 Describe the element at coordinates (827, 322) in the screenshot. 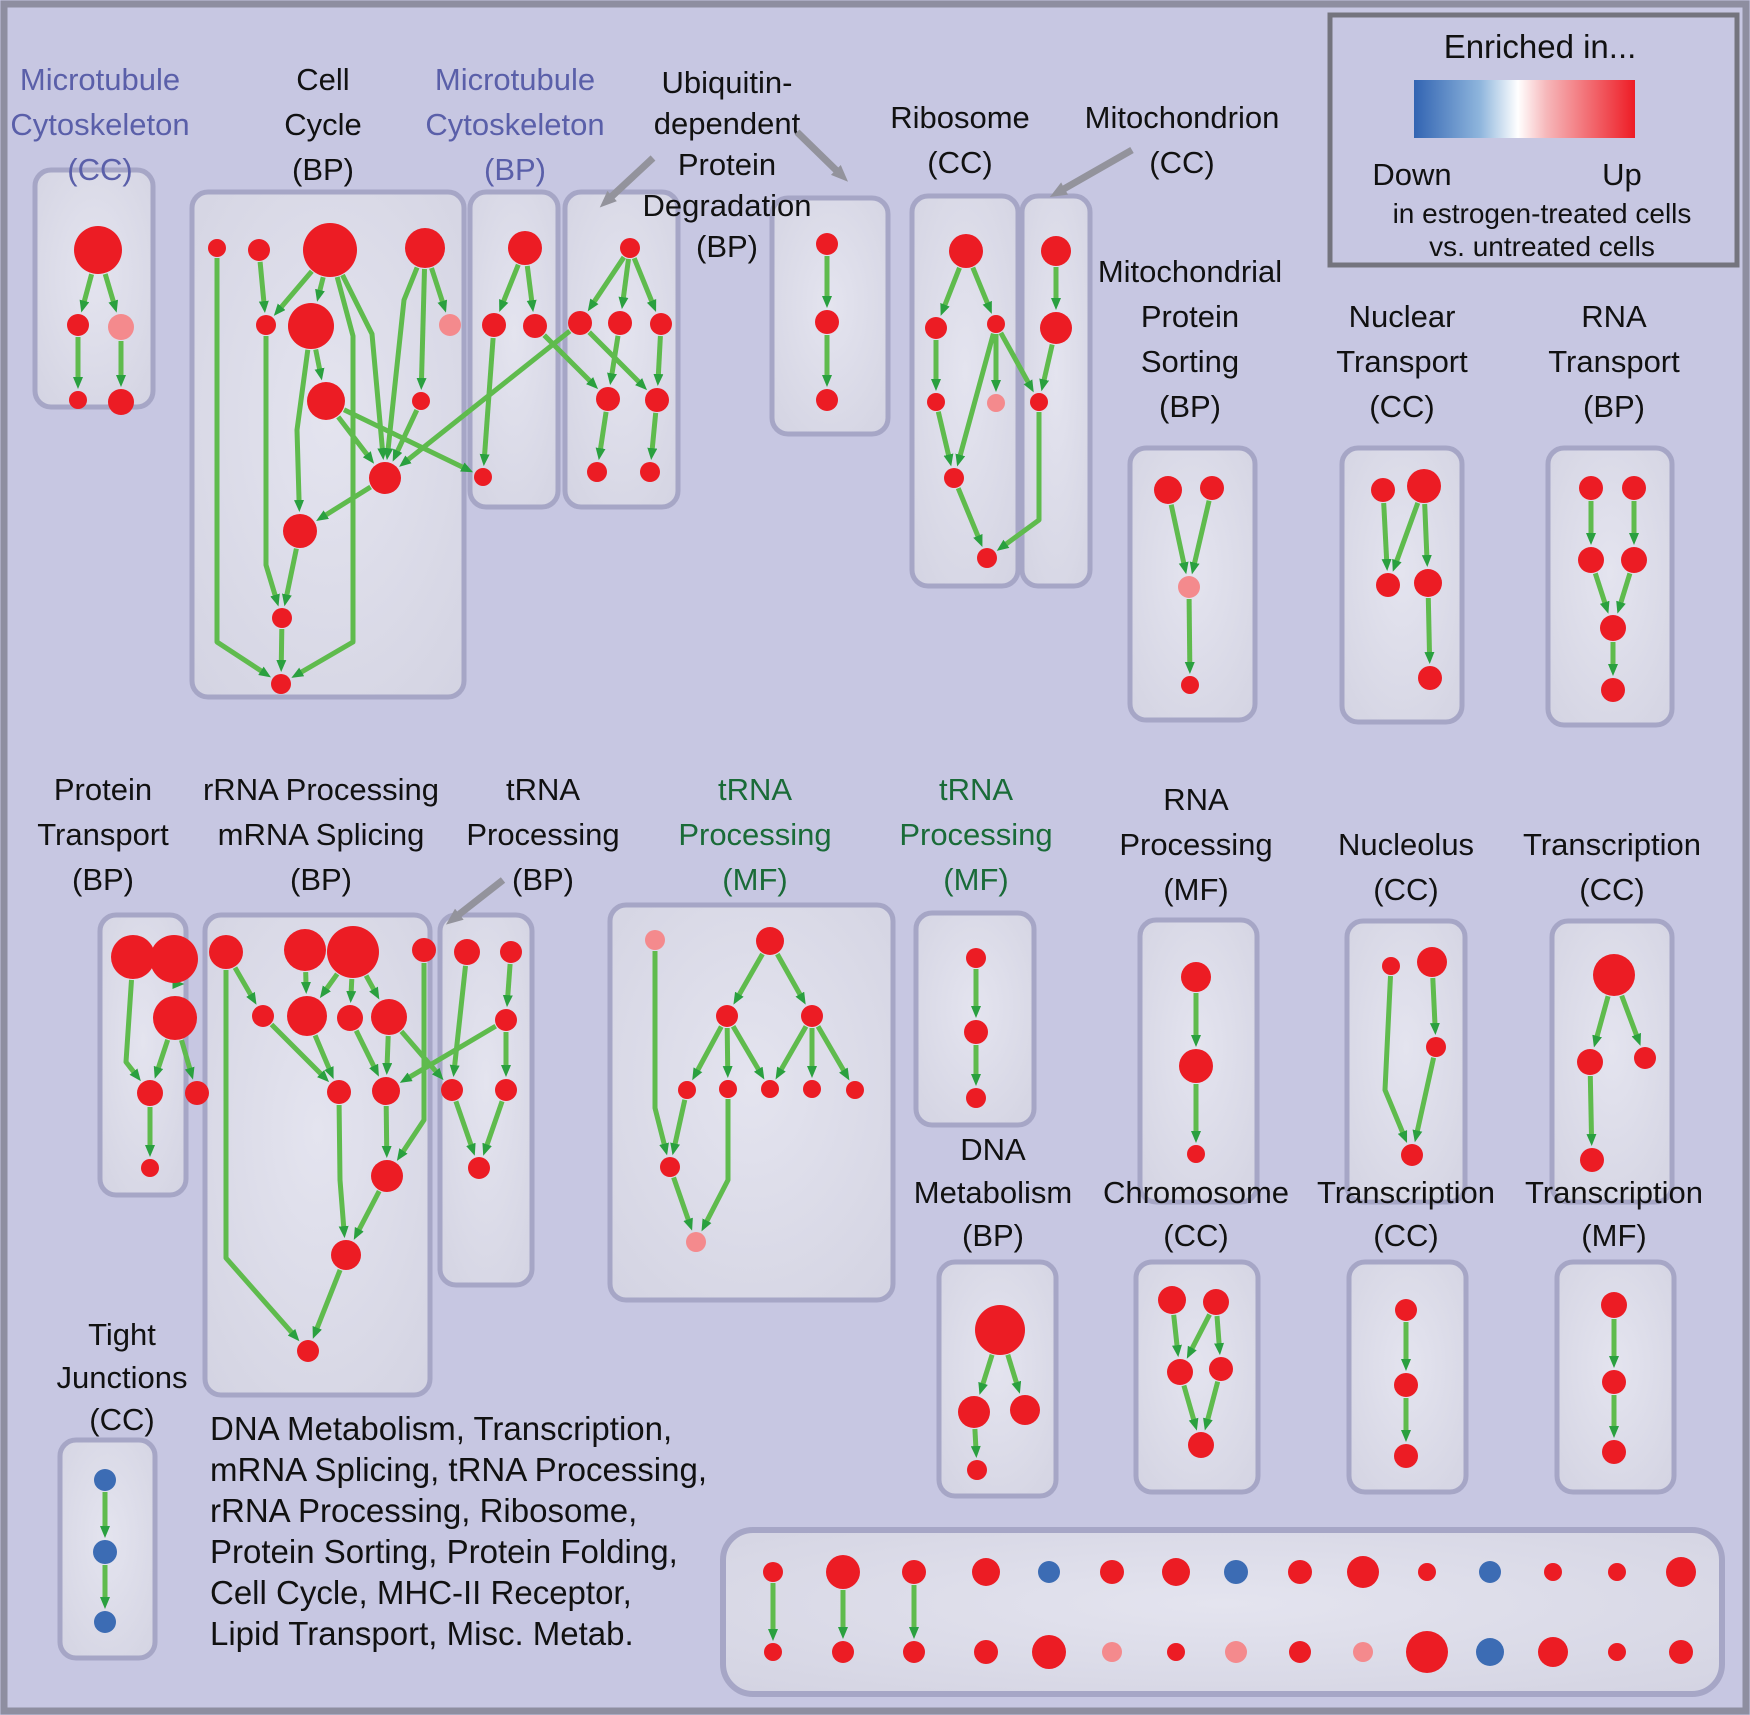

I see `go-term-node-ut2` at that location.